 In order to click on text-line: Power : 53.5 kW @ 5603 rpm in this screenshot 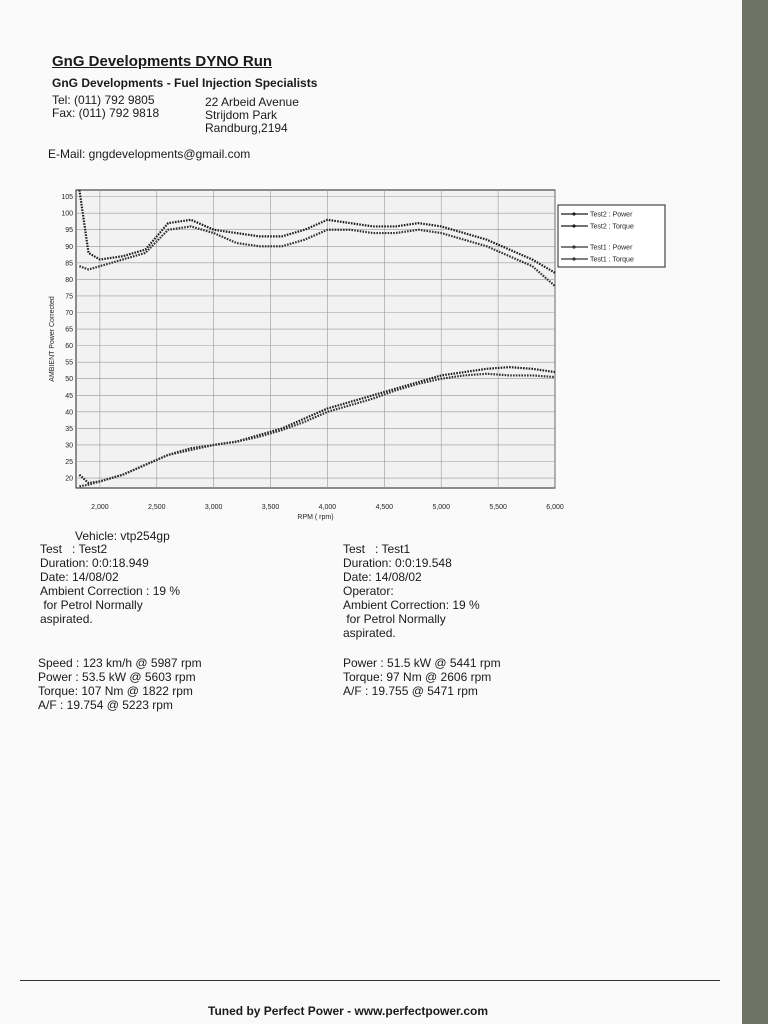, I will do `click(117, 677)`.